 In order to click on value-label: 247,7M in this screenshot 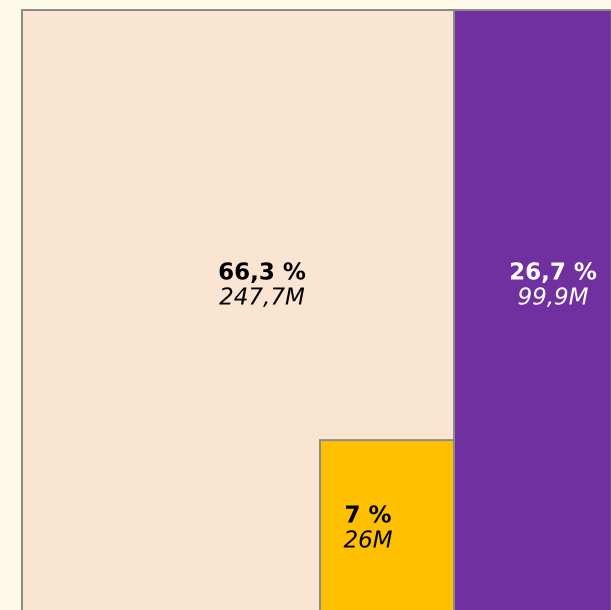, I will do `click(262, 298)`.